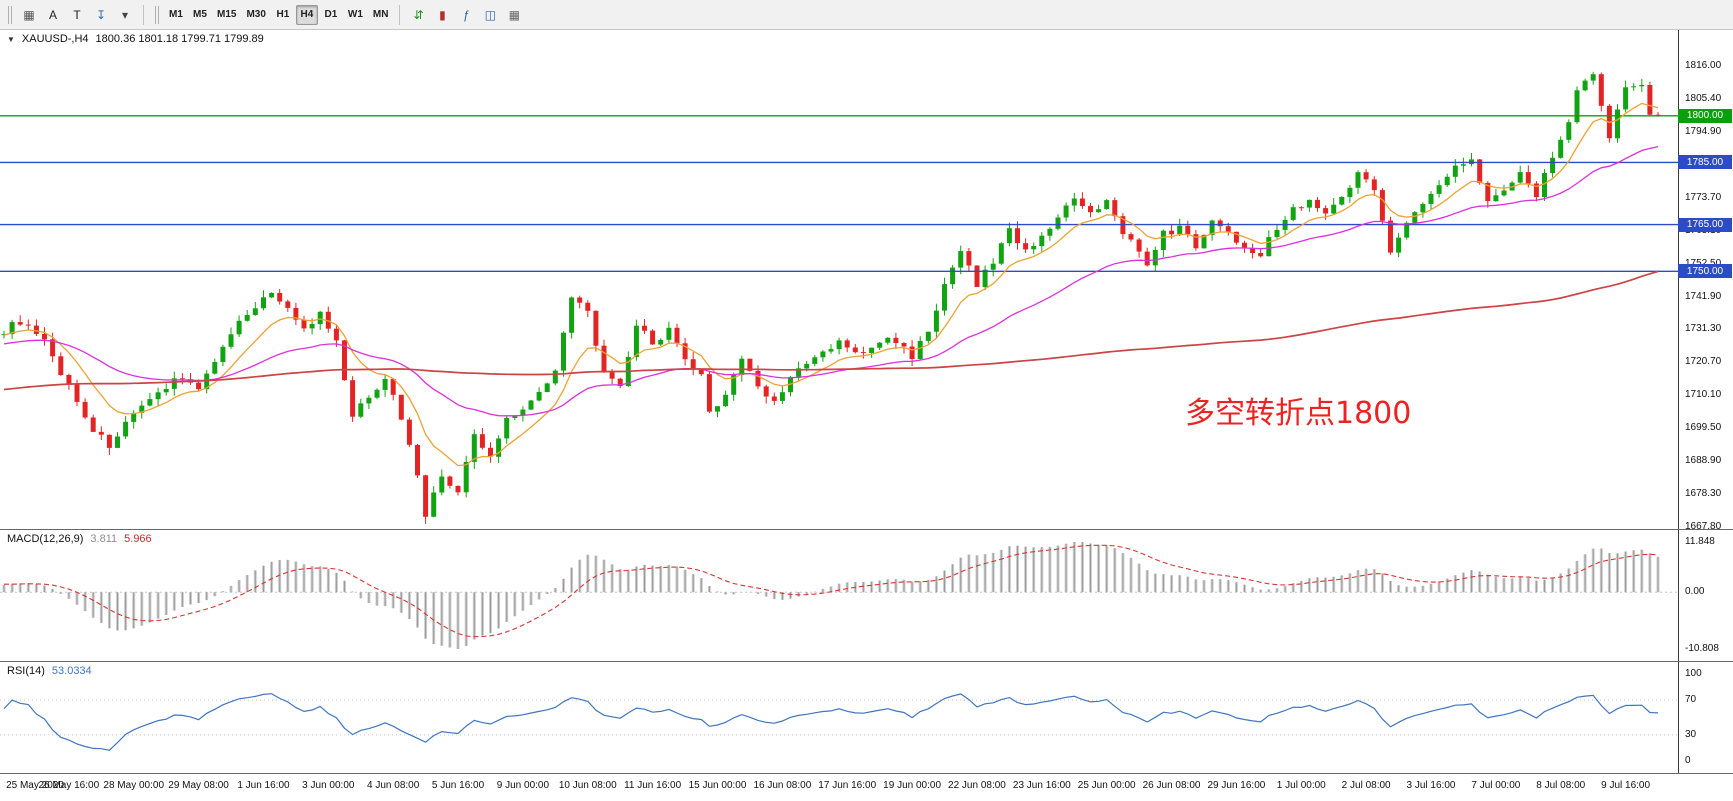  What do you see at coordinates (653, 785) in the screenshot?
I see `time-axis-label: 11 Jun 16:00` at bounding box center [653, 785].